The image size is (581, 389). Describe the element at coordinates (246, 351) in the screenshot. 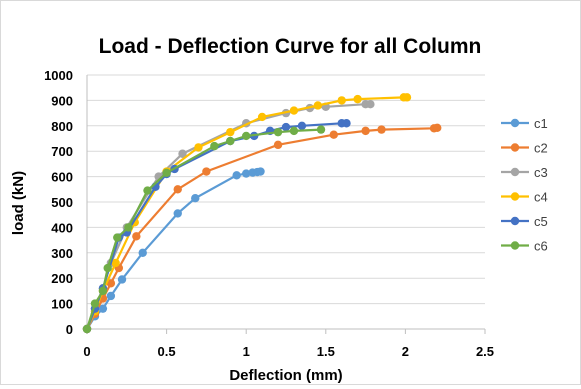

I see `x-tick-label: 1` at that location.